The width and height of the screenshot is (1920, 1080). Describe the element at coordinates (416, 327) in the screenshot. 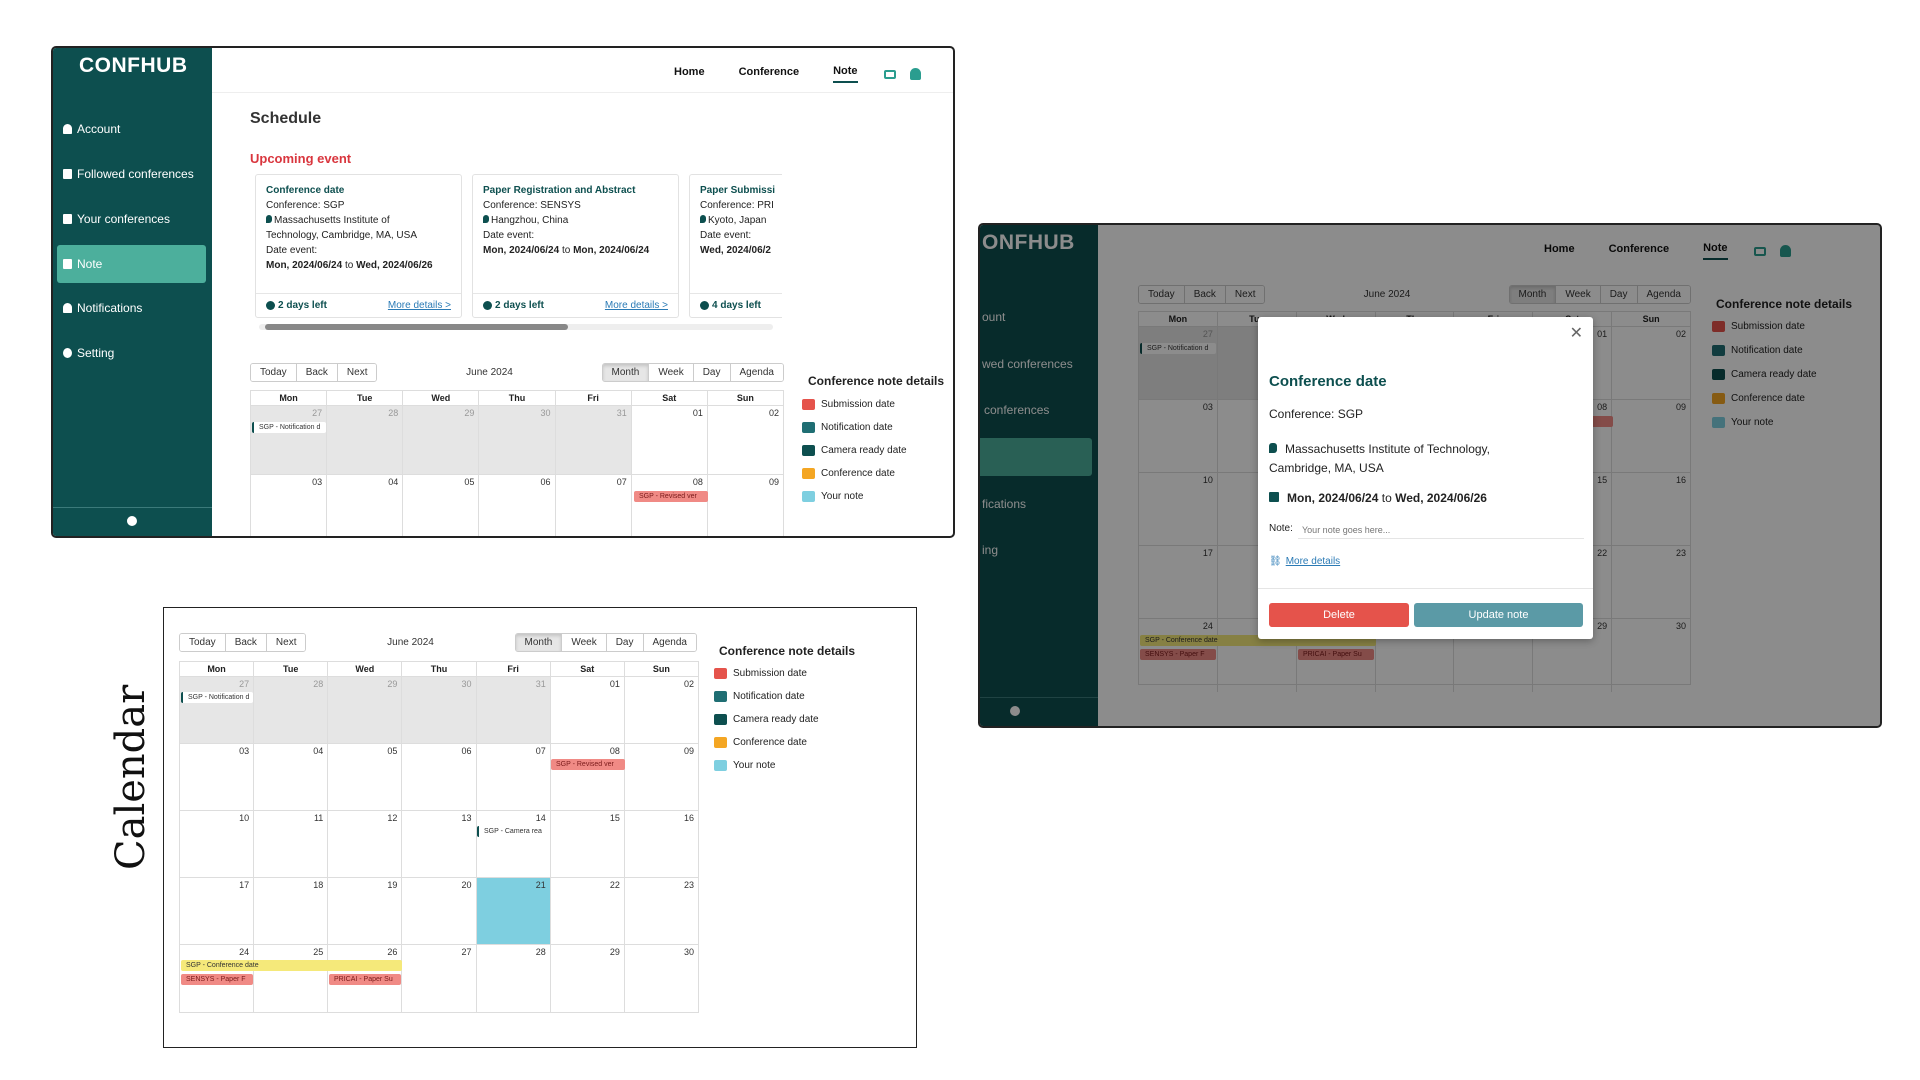

I see `scrollbar-thumb` at that location.